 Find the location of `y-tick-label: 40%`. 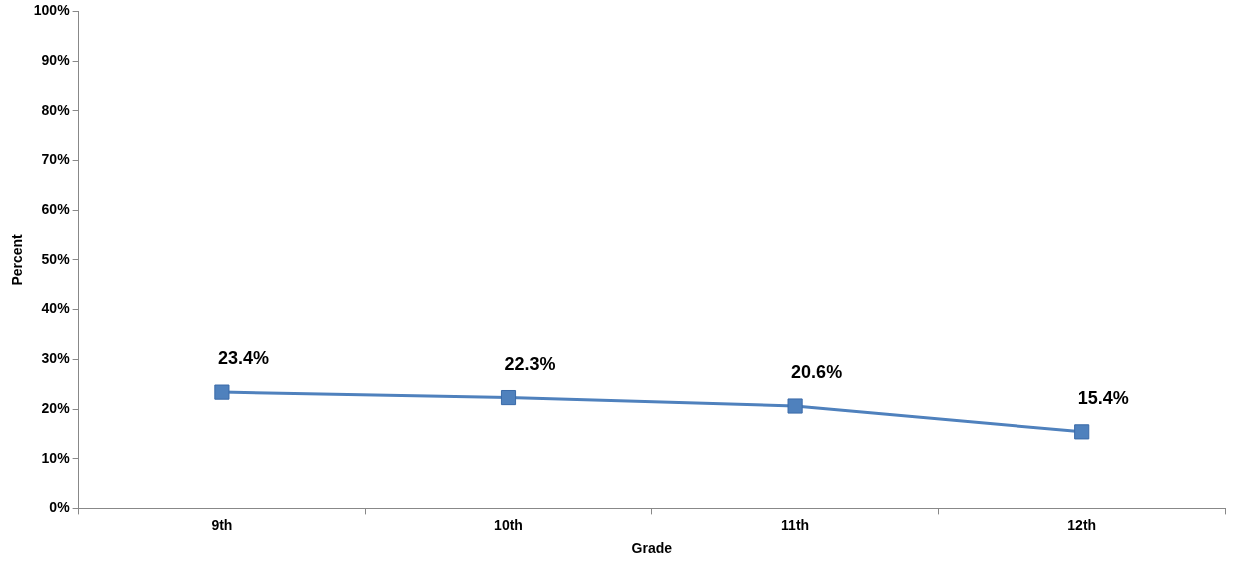

y-tick-label: 40% is located at coordinates (56, 308).